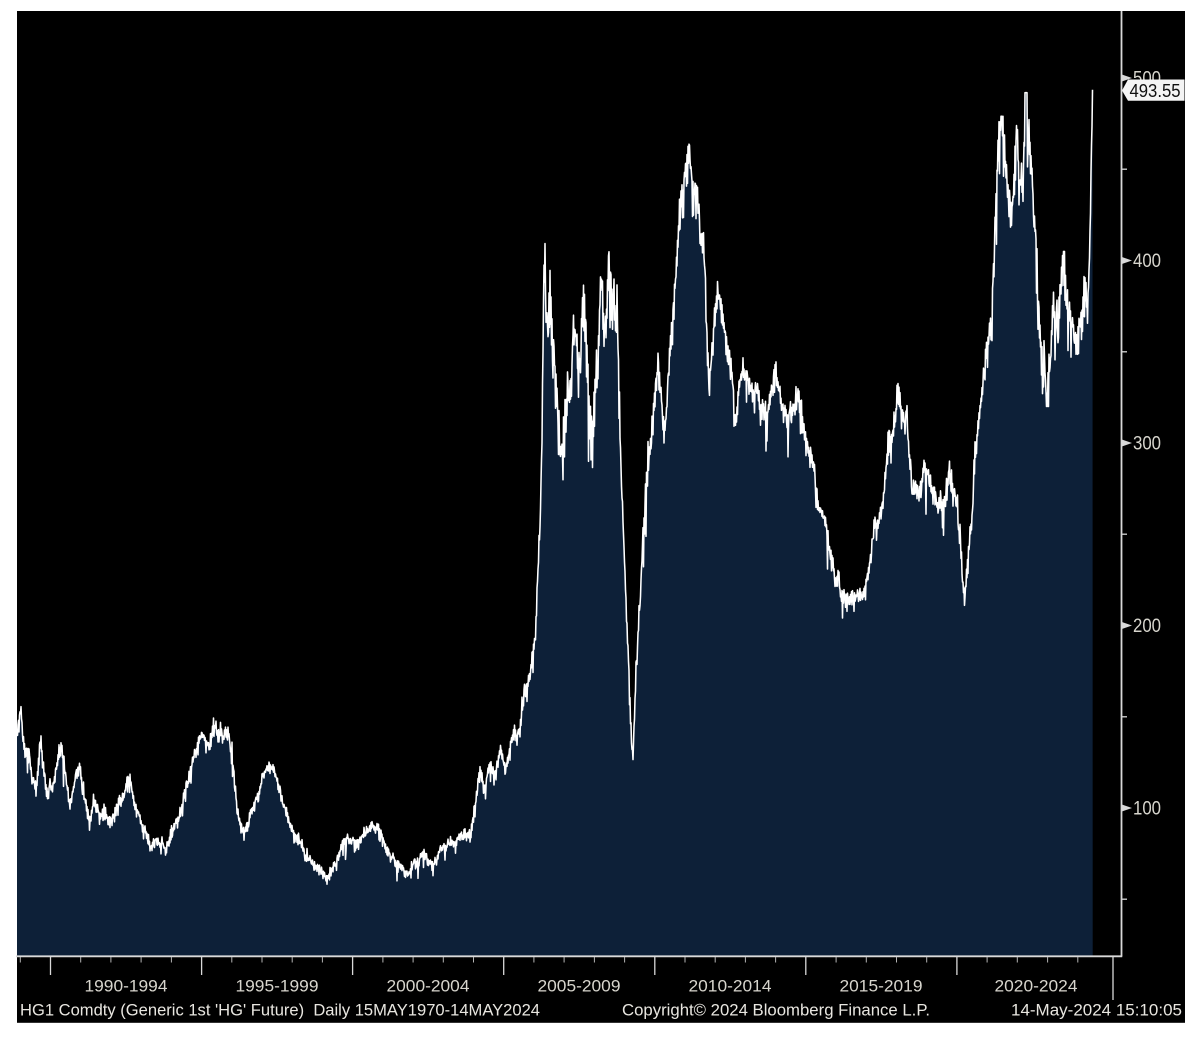 The width and height of the screenshot is (1200, 1044). Describe the element at coordinates (1147, 808) in the screenshot. I see `svg-text: 100` at that location.